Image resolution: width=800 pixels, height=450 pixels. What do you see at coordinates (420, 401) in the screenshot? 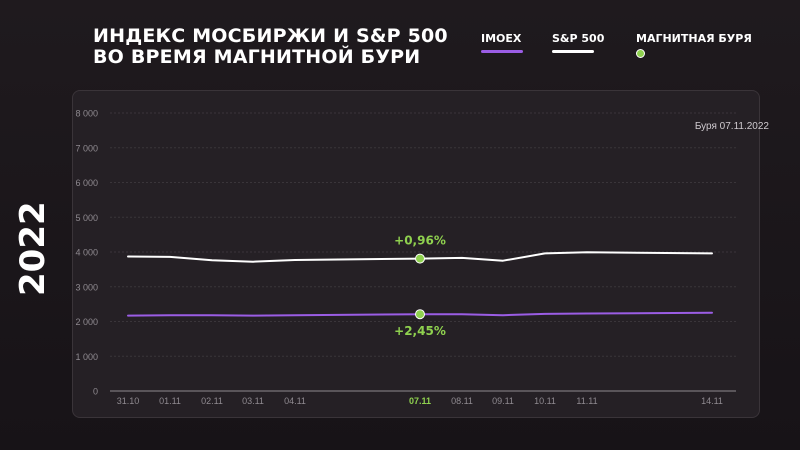
I see `x-tick-label: 07.11` at bounding box center [420, 401].